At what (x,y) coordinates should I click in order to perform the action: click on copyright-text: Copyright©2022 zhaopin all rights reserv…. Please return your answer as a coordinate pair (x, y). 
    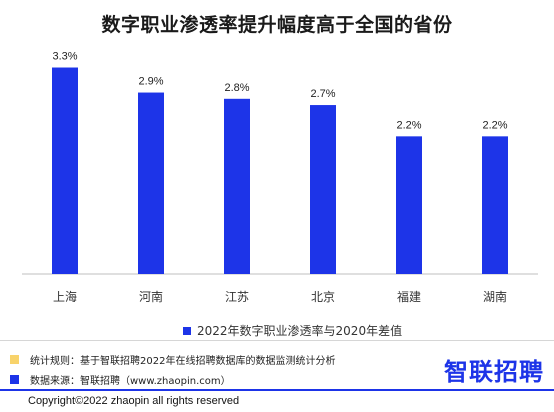
    Looking at the image, I should click on (134, 401).